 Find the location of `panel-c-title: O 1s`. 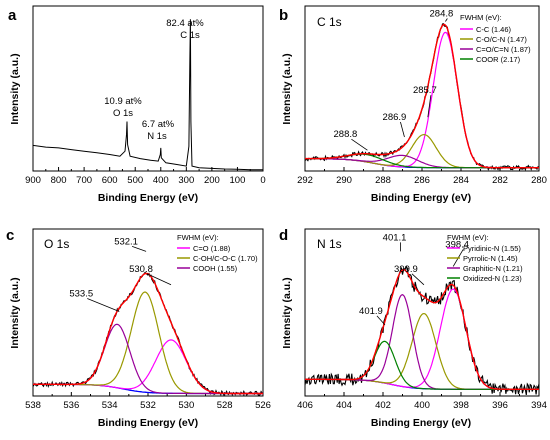

panel-c-title: O 1s is located at coordinates (56, 244).